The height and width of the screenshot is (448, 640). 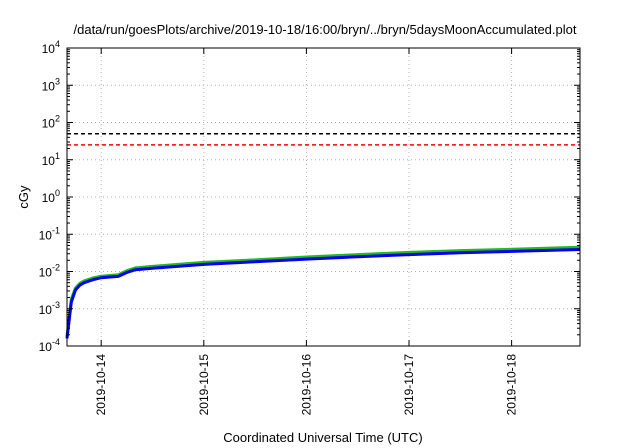 What do you see at coordinates (101, 385) in the screenshot?
I see `x-tick-label: 2019-10-14` at bounding box center [101, 385].